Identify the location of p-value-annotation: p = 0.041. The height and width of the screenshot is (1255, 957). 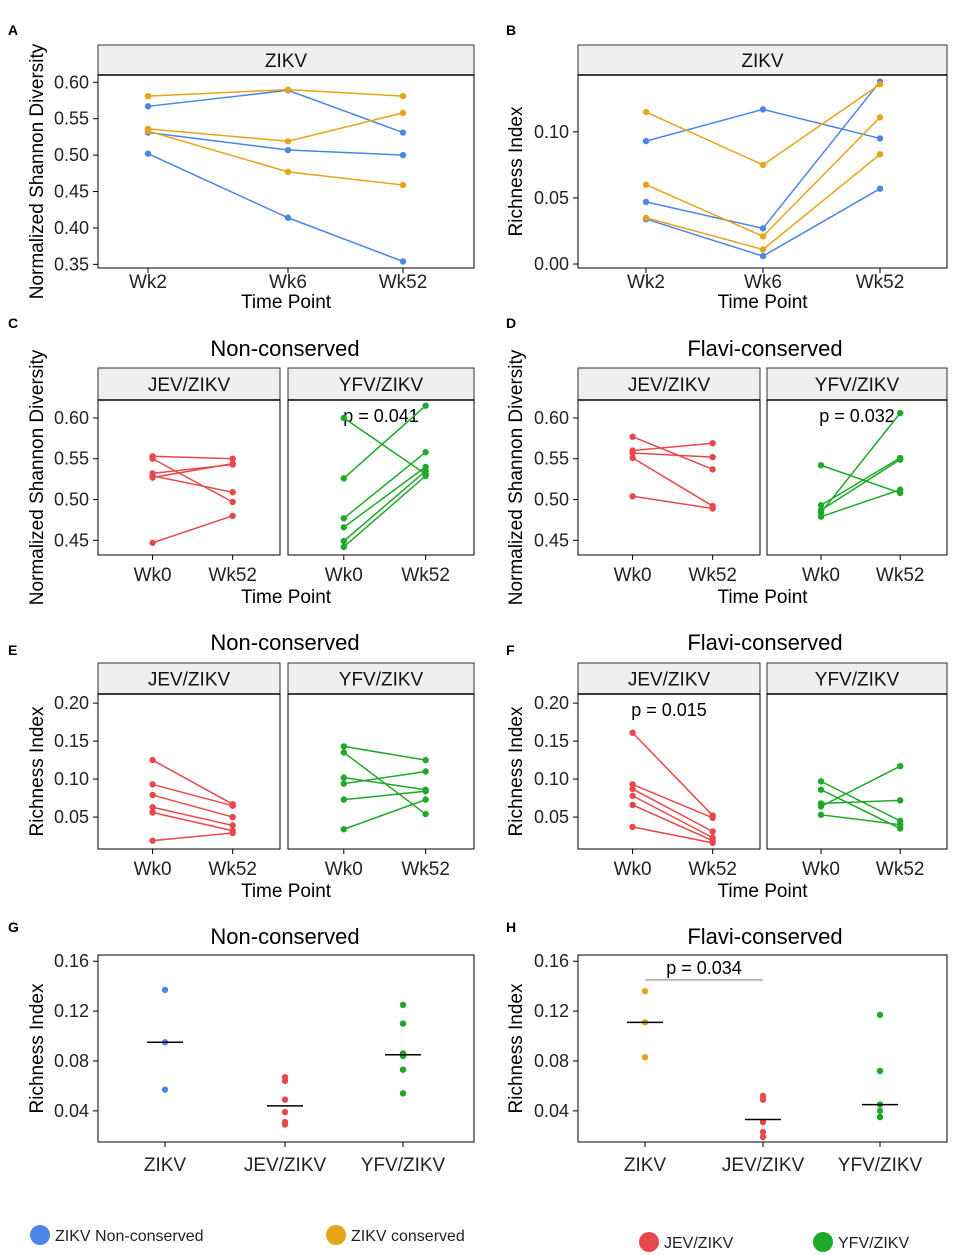
(381, 416).